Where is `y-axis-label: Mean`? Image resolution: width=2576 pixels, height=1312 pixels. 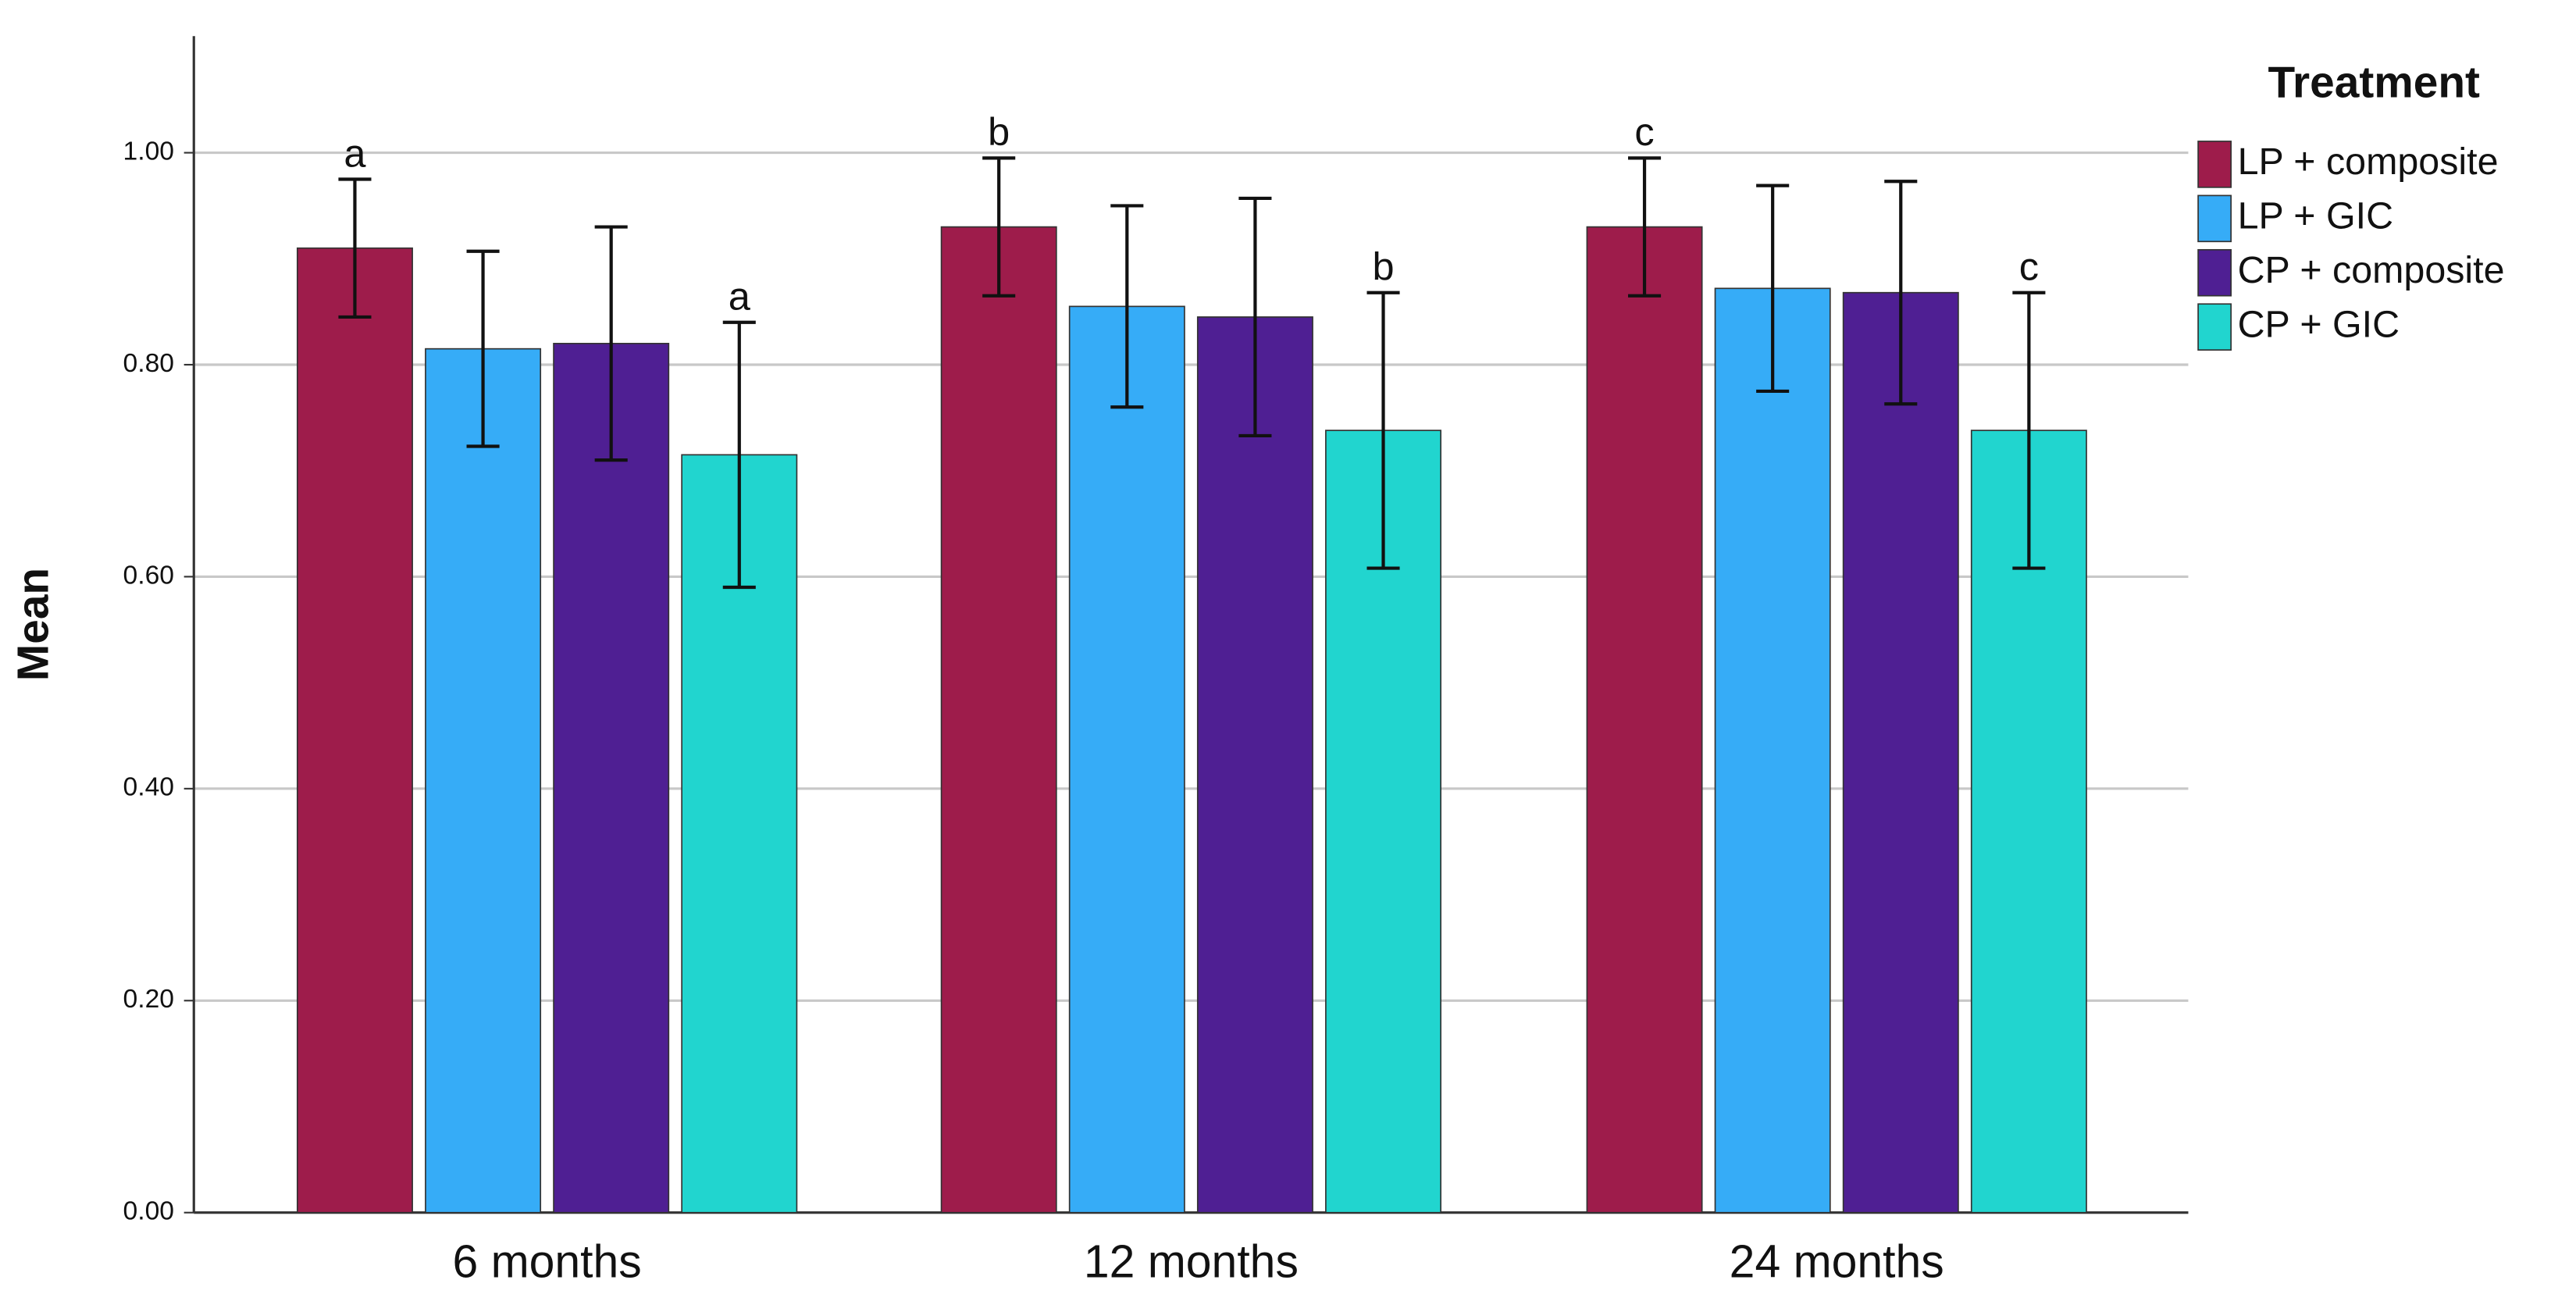
y-axis-label: Mean is located at coordinates (33, 624).